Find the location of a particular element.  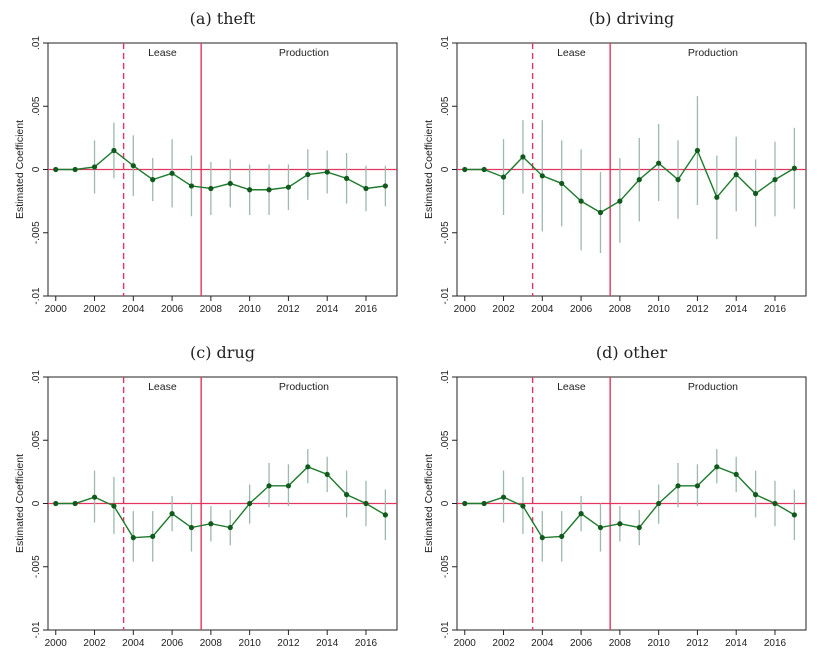

chart-title: (a) theft is located at coordinates (223, 18).